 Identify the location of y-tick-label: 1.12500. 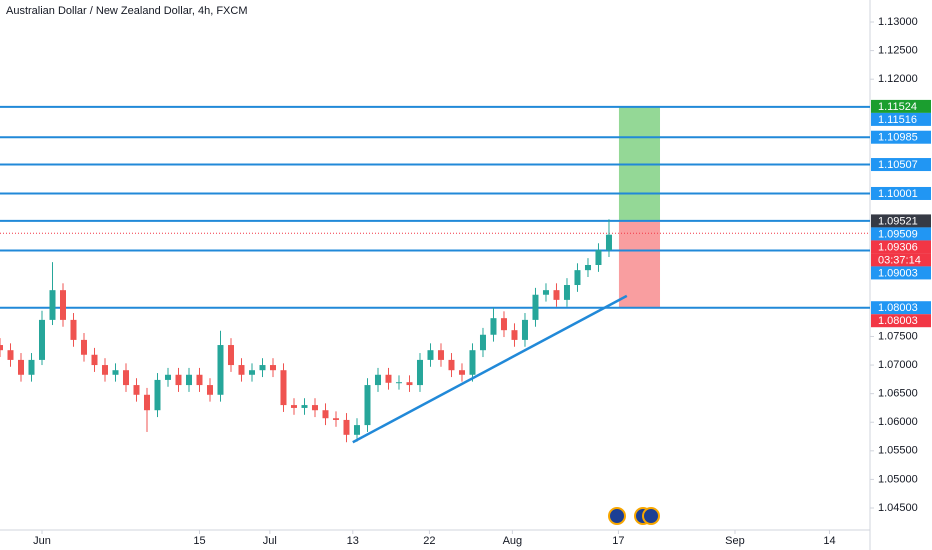
(898, 51).